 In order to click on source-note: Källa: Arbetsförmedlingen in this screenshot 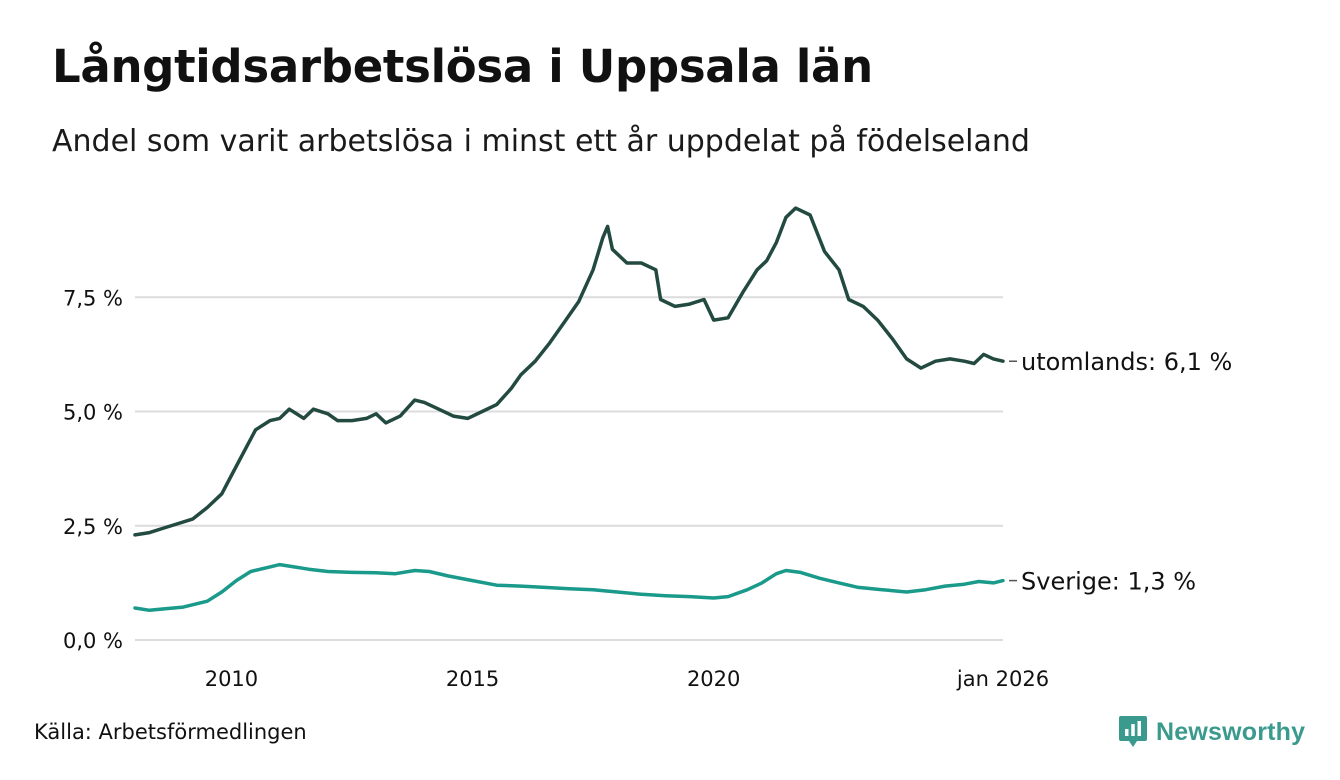, I will do `click(170, 732)`.